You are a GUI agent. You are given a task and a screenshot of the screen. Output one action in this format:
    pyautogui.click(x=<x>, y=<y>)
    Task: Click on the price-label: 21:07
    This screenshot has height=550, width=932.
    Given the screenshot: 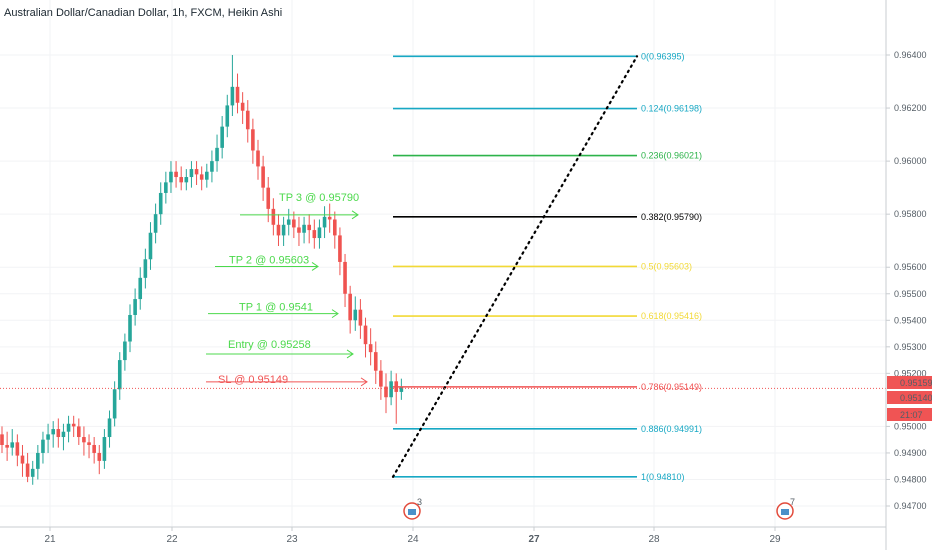 What is the action you would take?
    pyautogui.click(x=911, y=415)
    